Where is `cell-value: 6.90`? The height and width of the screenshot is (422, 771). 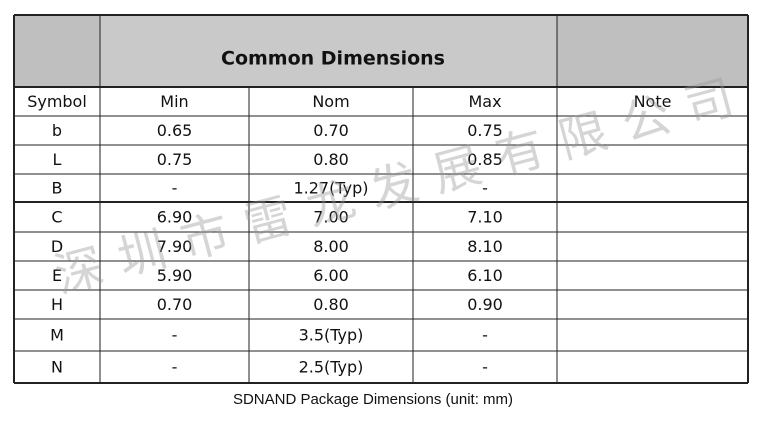
cell-value: 6.90 is located at coordinates (175, 217).